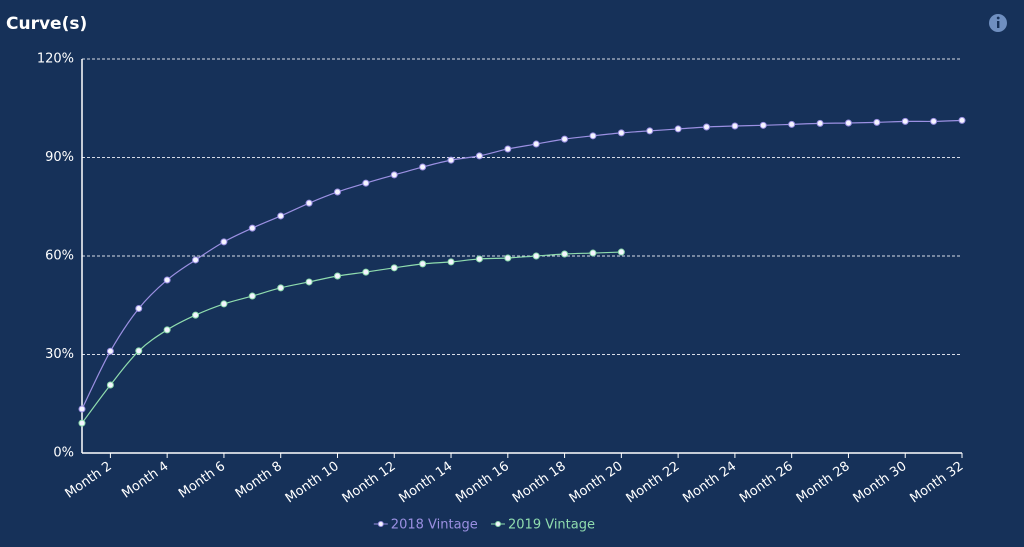  I want to click on y-tick-label: 0%, so click(63, 453).